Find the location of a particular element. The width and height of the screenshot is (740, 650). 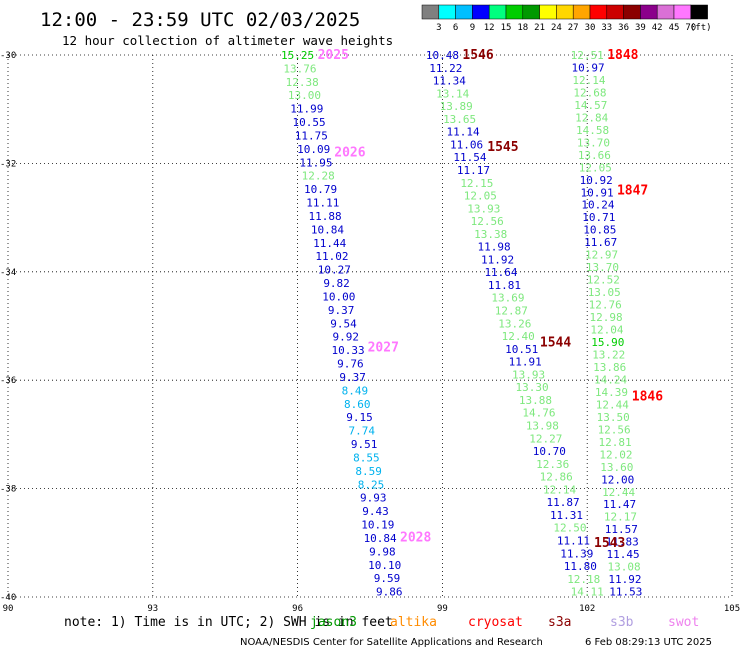

wave-height-value: 10.00 is located at coordinates (338, 296).